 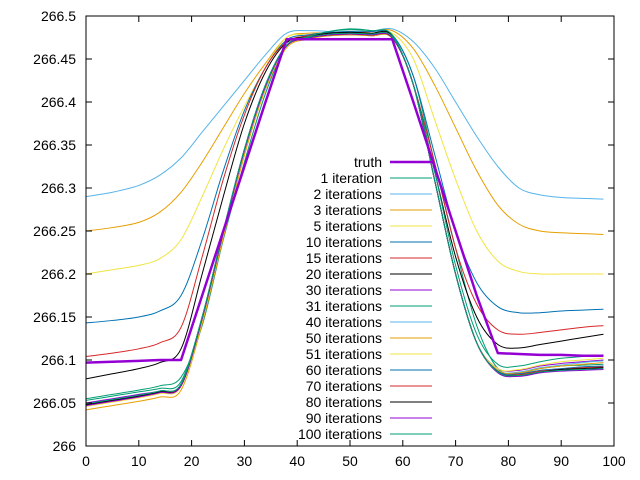 What do you see at coordinates (139, 461) in the screenshot?
I see `x-tick-label: 10` at bounding box center [139, 461].